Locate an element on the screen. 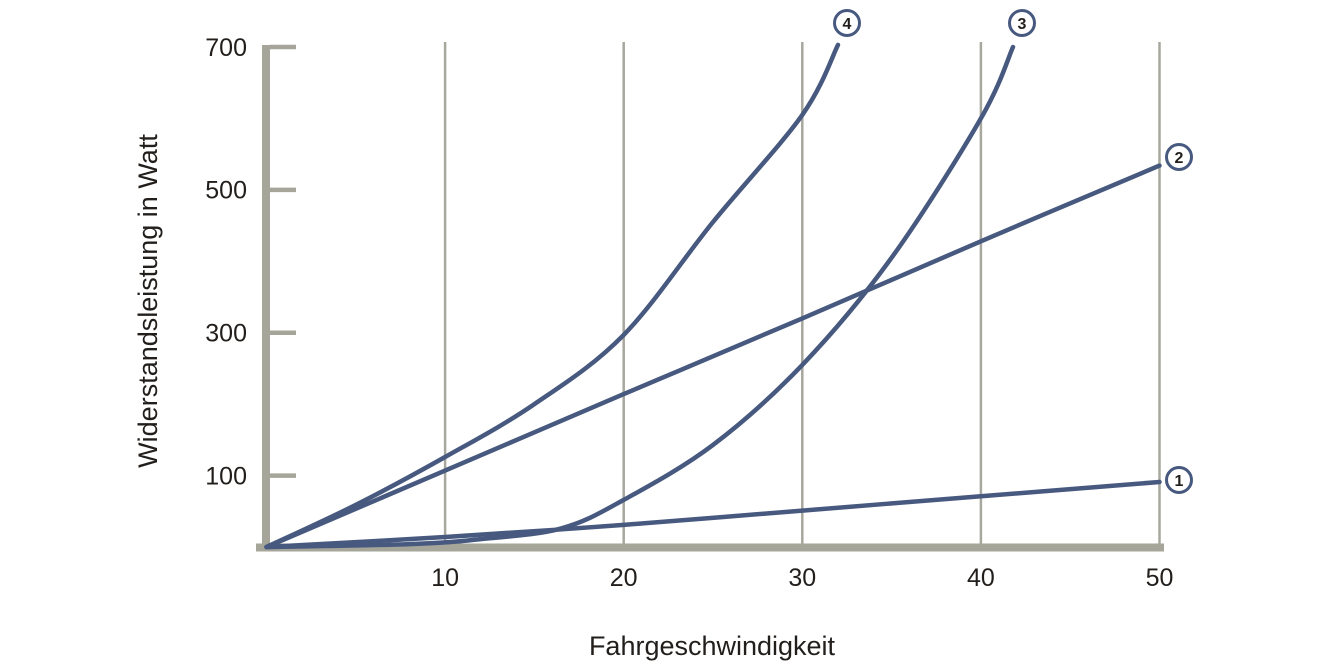 The height and width of the screenshot is (667, 1333). curve-label-number-1: 1 is located at coordinates (1179, 481).